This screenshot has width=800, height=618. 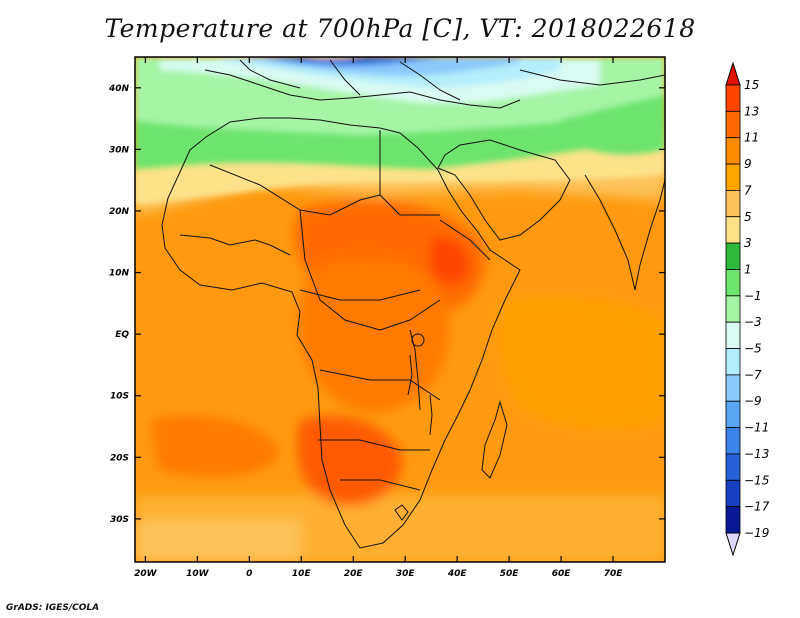 I want to click on arabia-coastline, so click(x=504, y=190).